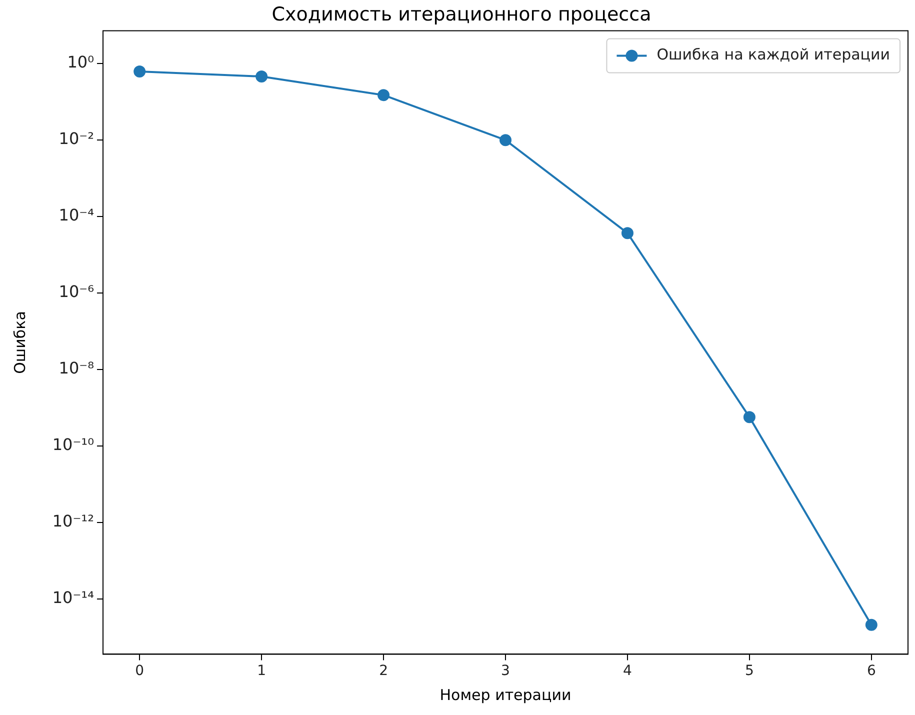 The image size is (915, 715). What do you see at coordinates (627, 671) in the screenshot?
I see `x-tick-label: 4` at bounding box center [627, 671].